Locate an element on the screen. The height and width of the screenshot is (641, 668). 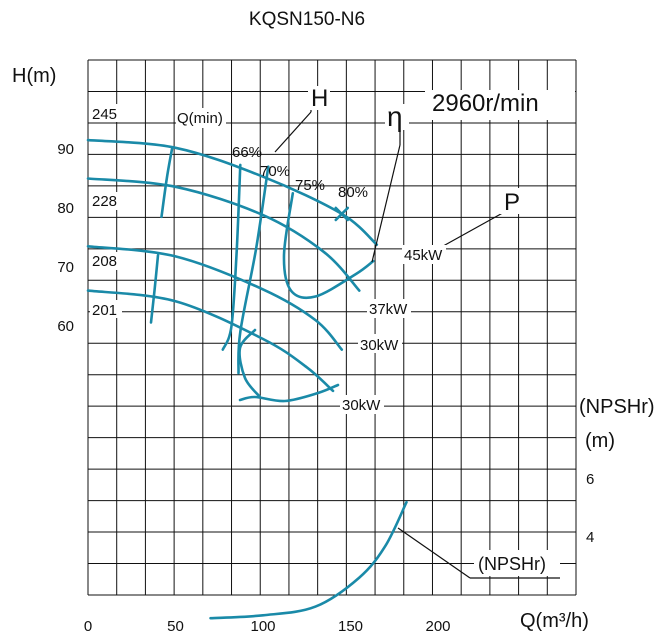
y-tick-label: 90 is located at coordinates (65, 149).